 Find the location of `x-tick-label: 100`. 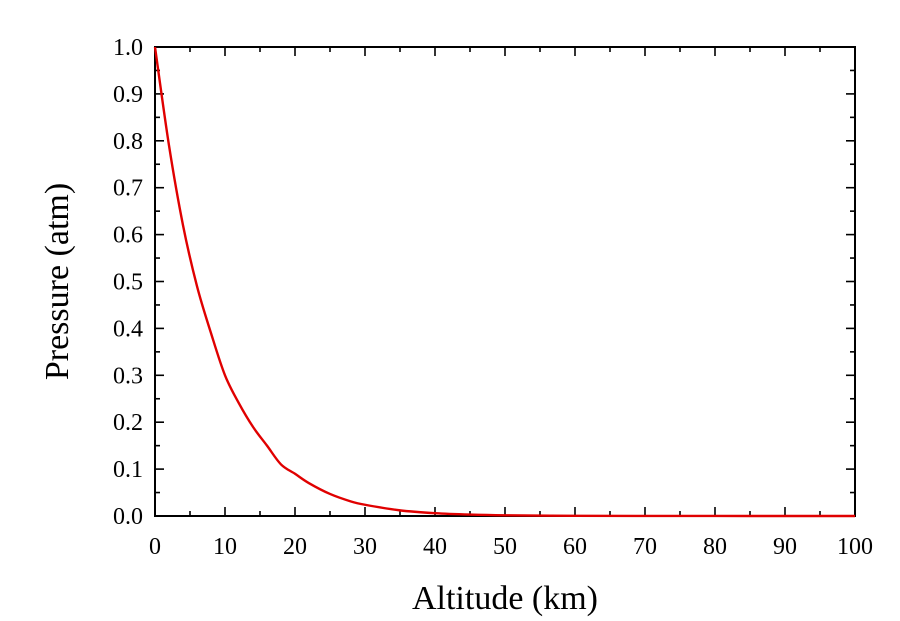

x-tick-label: 100 is located at coordinates (855, 547).